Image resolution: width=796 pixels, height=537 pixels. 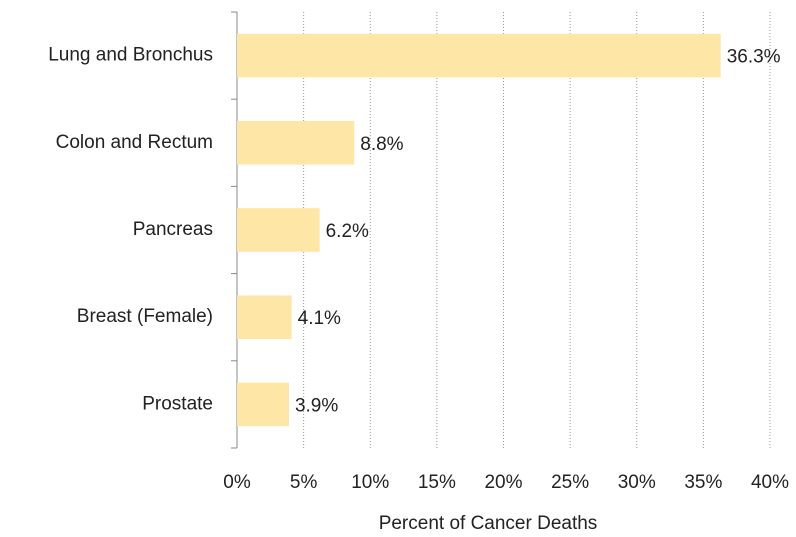 I want to click on y-tick-label: Lung and Bronchus, so click(x=130, y=55).